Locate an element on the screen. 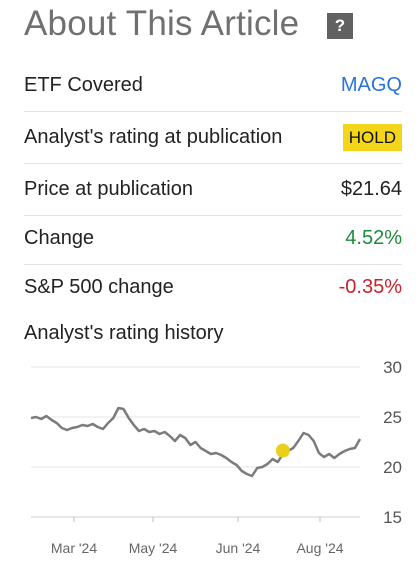 The width and height of the screenshot is (420, 563). help-button: ? is located at coordinates (340, 26).